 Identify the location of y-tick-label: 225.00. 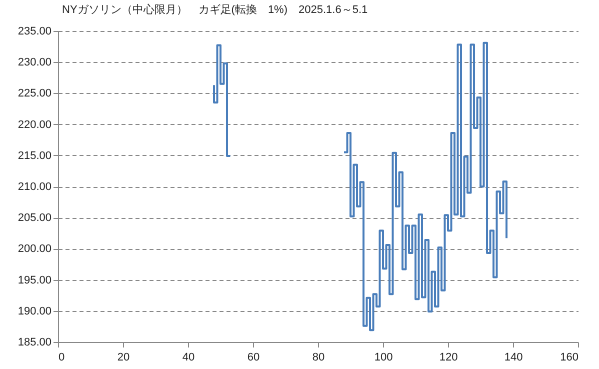
(35, 94).